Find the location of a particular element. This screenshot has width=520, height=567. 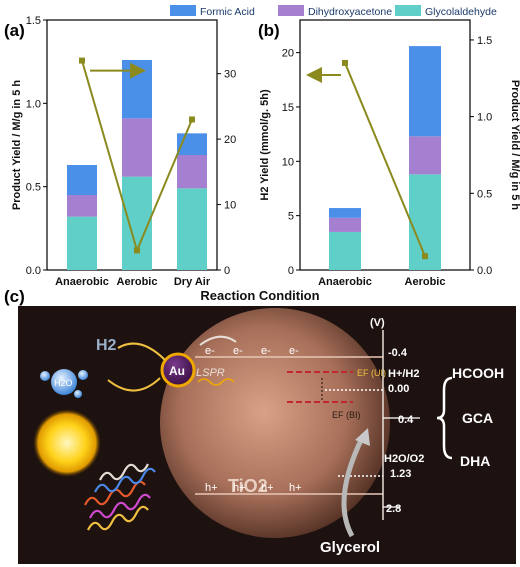

potential-0.00: 0.00 is located at coordinates (398, 389).